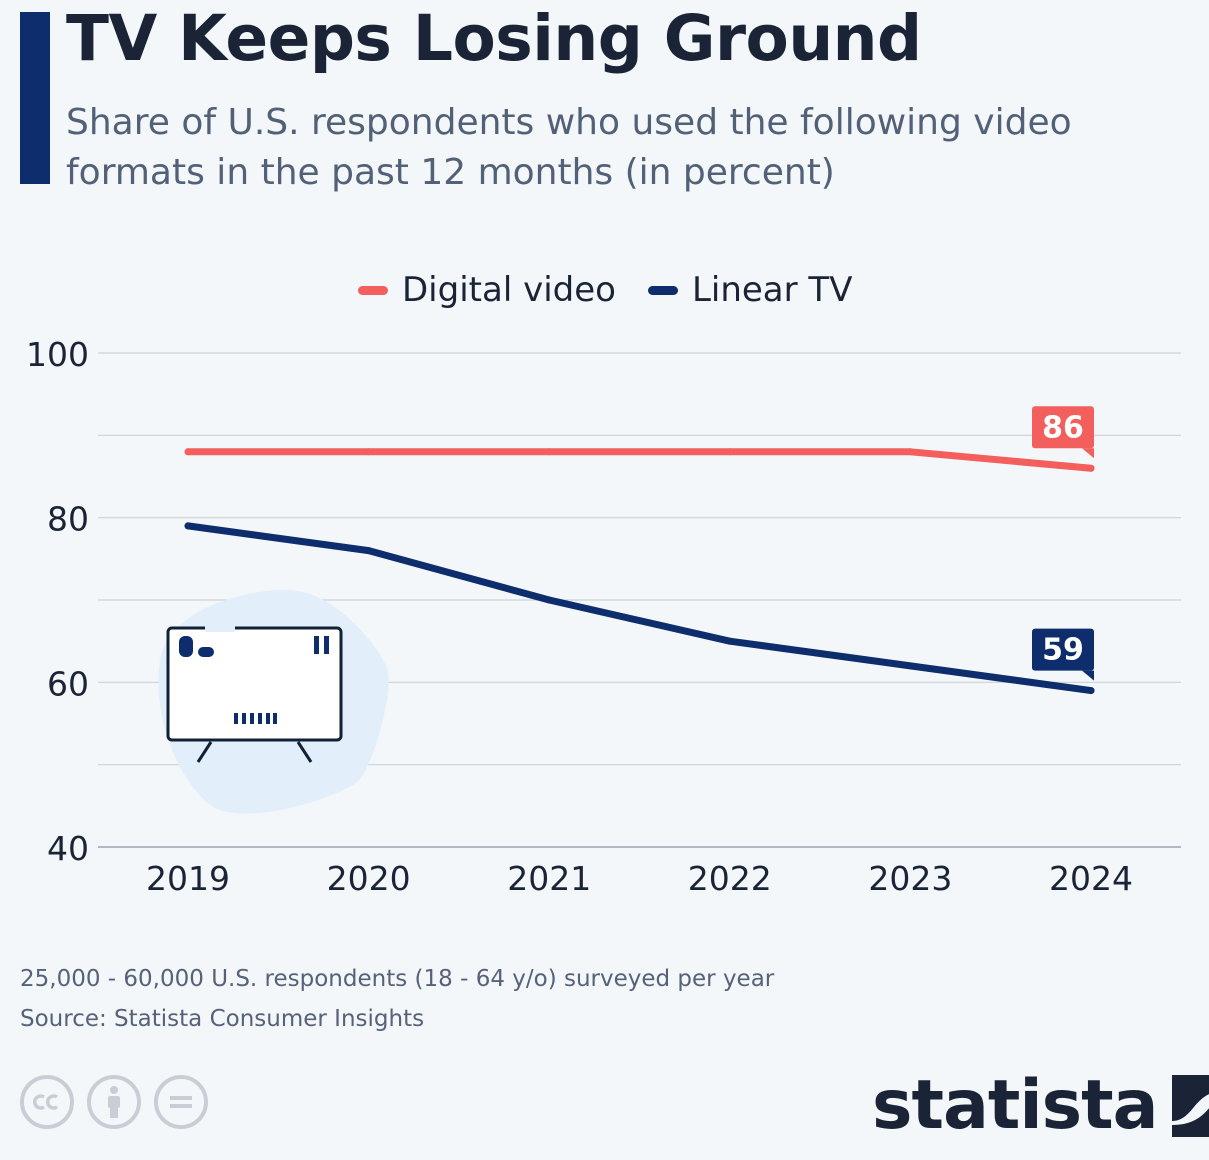  What do you see at coordinates (57, 601) in the screenshot?
I see `y-axis-ticks: 40 60 80 100` at bounding box center [57, 601].